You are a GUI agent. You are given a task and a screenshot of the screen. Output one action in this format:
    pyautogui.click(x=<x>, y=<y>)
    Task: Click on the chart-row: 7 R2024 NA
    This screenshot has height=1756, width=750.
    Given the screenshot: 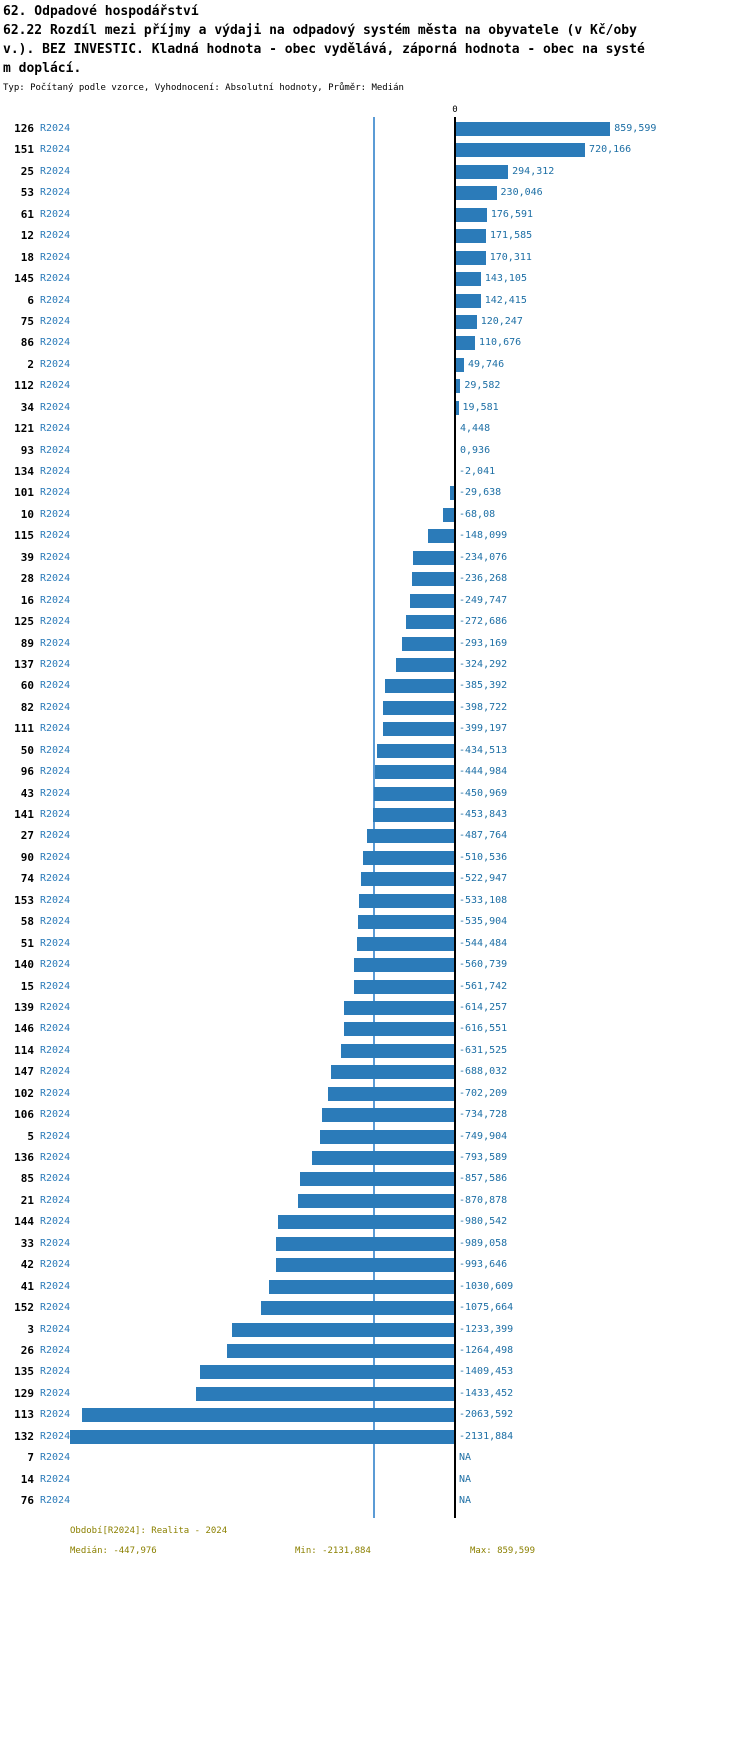 What is the action you would take?
    pyautogui.click(x=375, y=1457)
    